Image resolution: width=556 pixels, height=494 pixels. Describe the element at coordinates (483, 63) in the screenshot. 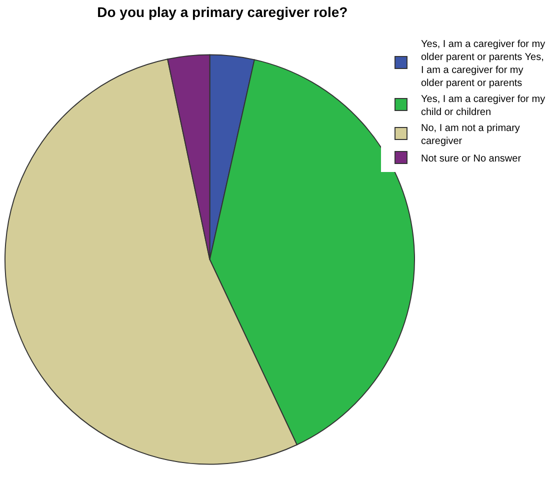

I see `legend-label: Yes, I am a caregiver for my older parent or parents Yes, I am a caregiver for my older parent or parents` at that location.